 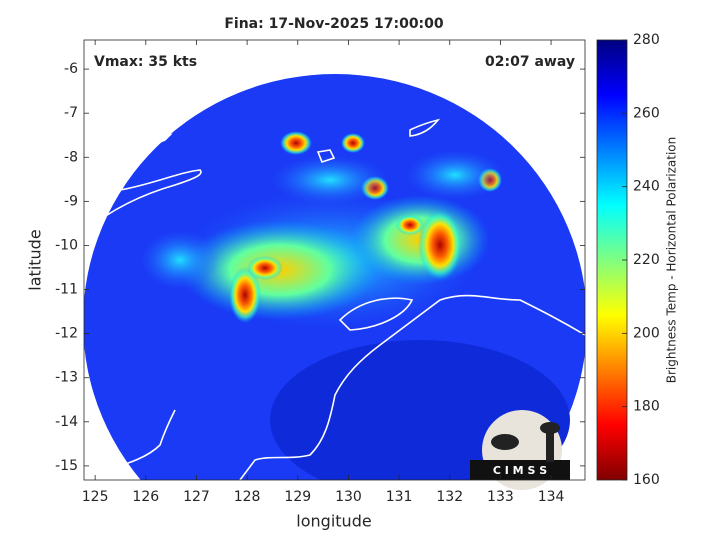 I want to click on y-tick-label: -6, so click(x=71, y=69).